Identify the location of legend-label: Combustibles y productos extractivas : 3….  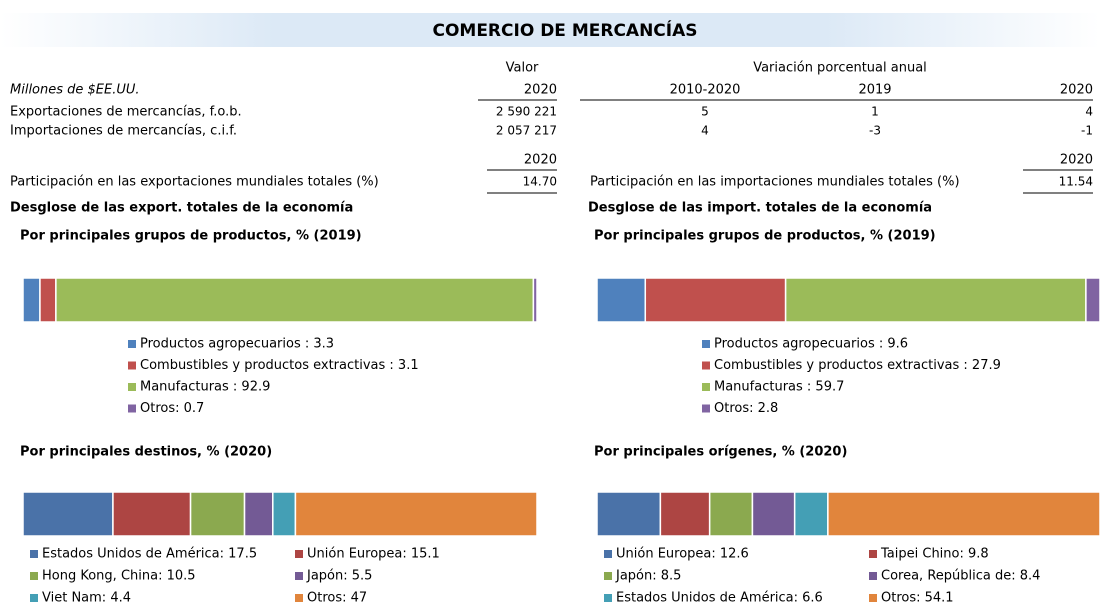
(279, 365).